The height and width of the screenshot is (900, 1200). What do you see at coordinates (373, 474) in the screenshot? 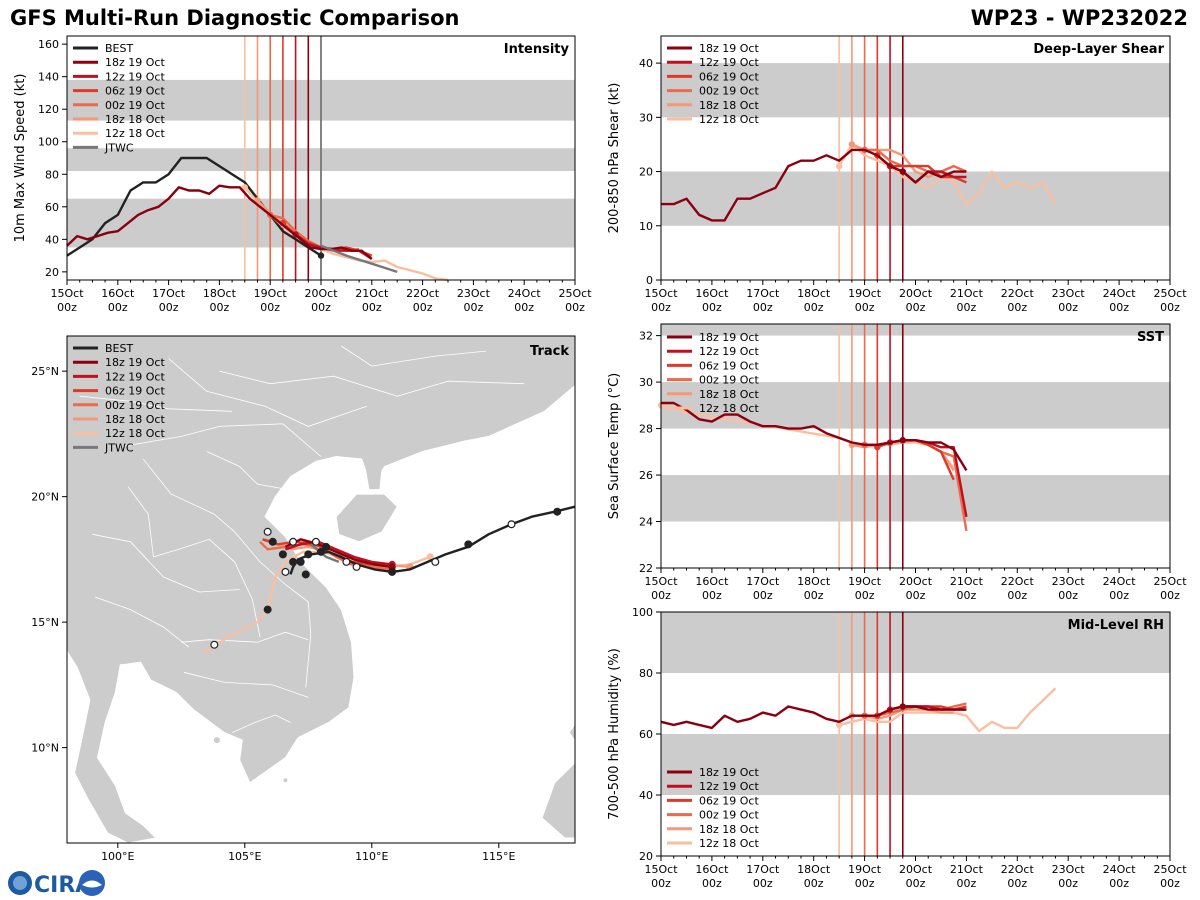
I see `leizhou-peninsula` at bounding box center [373, 474].